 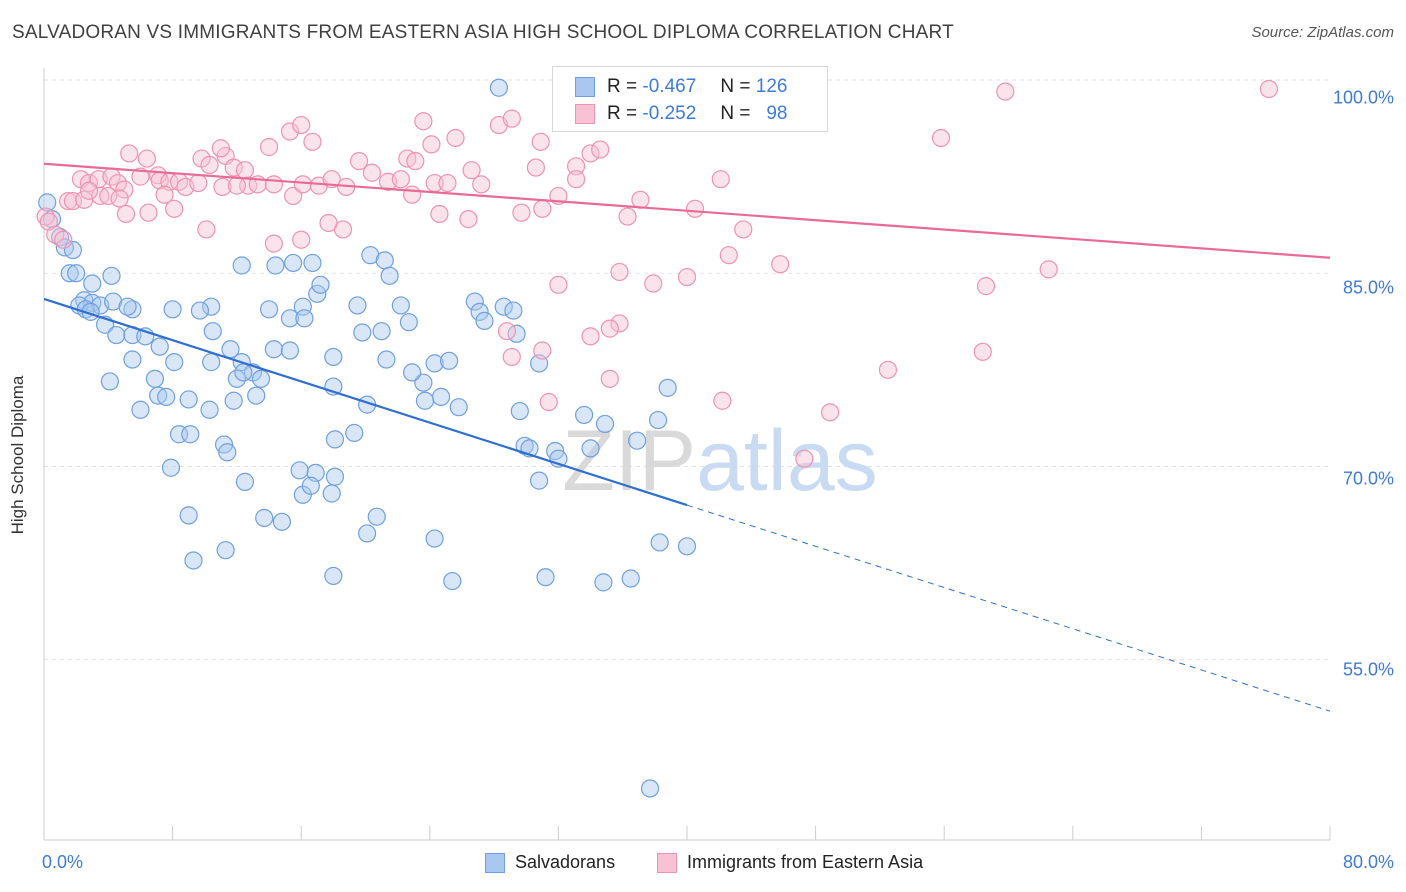 I want to click on r-value: -0.467, so click(x=669, y=86).